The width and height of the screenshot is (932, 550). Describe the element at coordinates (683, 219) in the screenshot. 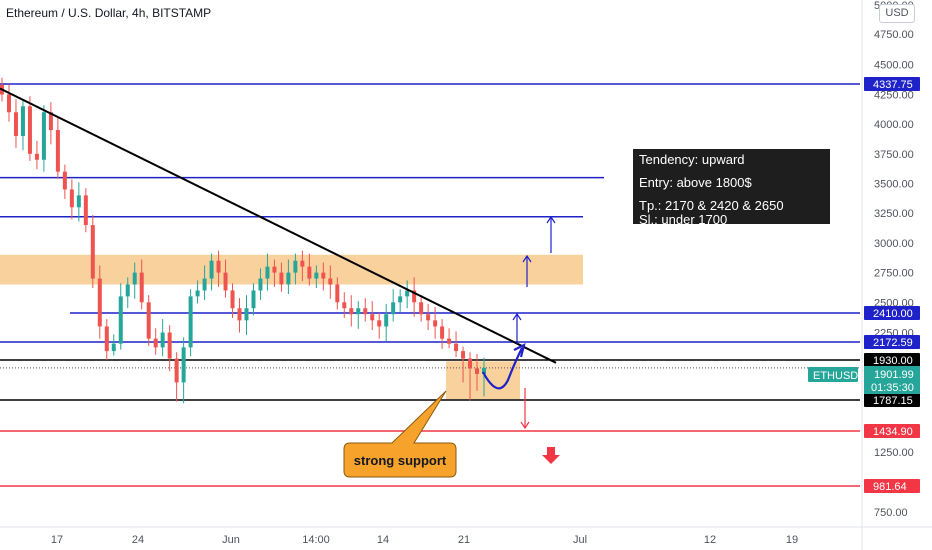

I see `stop-loss-text: Sl.: under 1700` at that location.